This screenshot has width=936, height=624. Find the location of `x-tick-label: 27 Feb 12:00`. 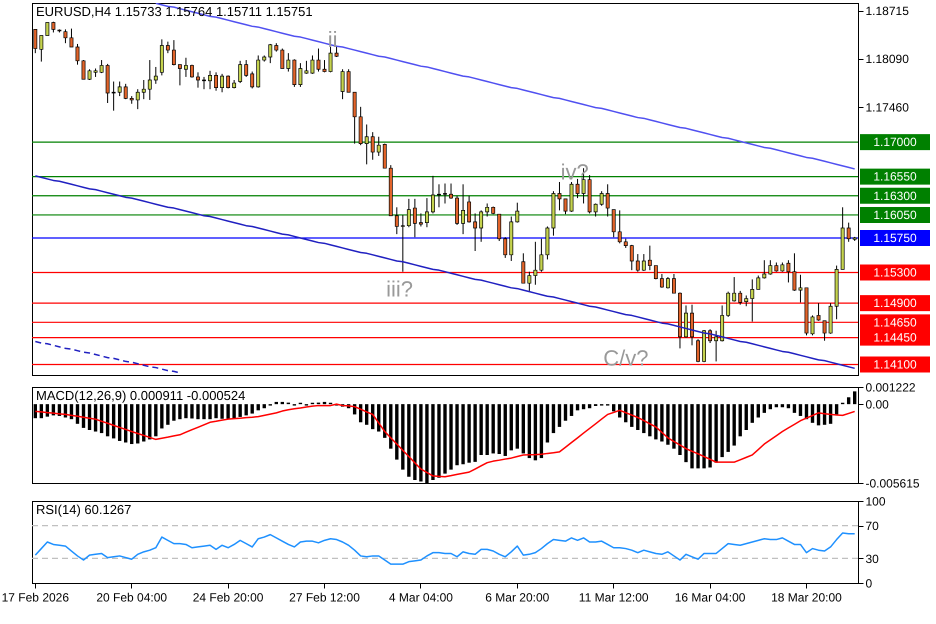

x-tick-label: 27 Feb 12:00 is located at coordinates (324, 597).